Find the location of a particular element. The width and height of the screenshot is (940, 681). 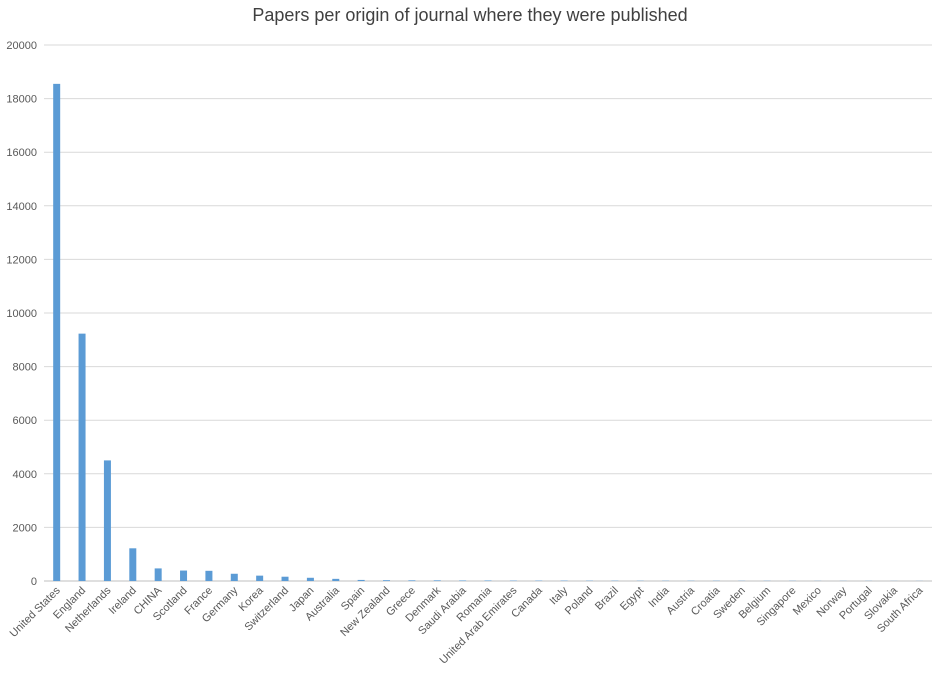

bar-netherlands is located at coordinates (107, 520).